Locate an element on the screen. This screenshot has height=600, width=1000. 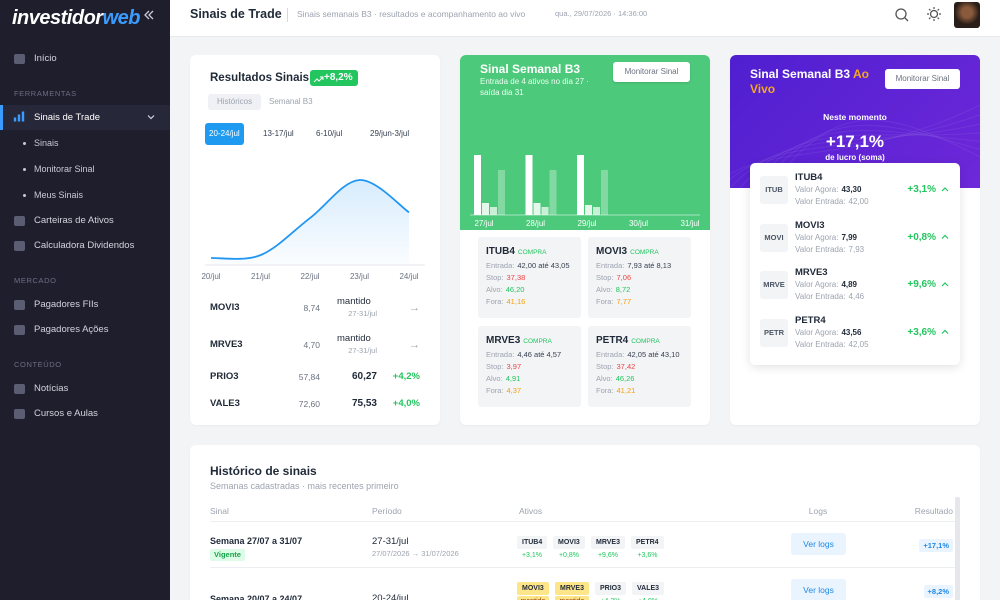
collapse-icon is located at coordinates (85, 20).